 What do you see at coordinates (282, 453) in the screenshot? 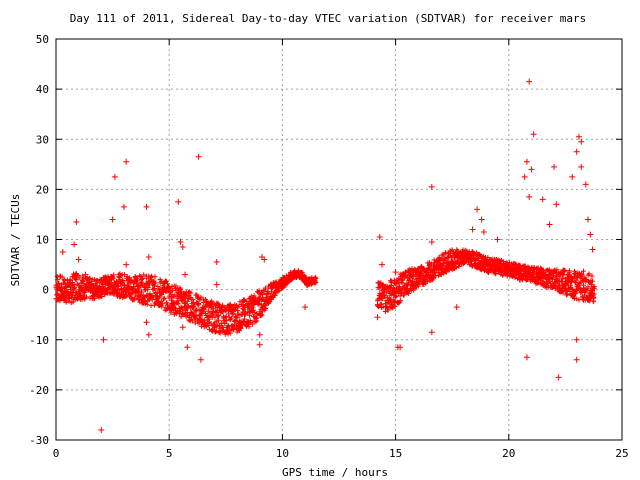
I see `x-tick-label: 10` at bounding box center [282, 453].